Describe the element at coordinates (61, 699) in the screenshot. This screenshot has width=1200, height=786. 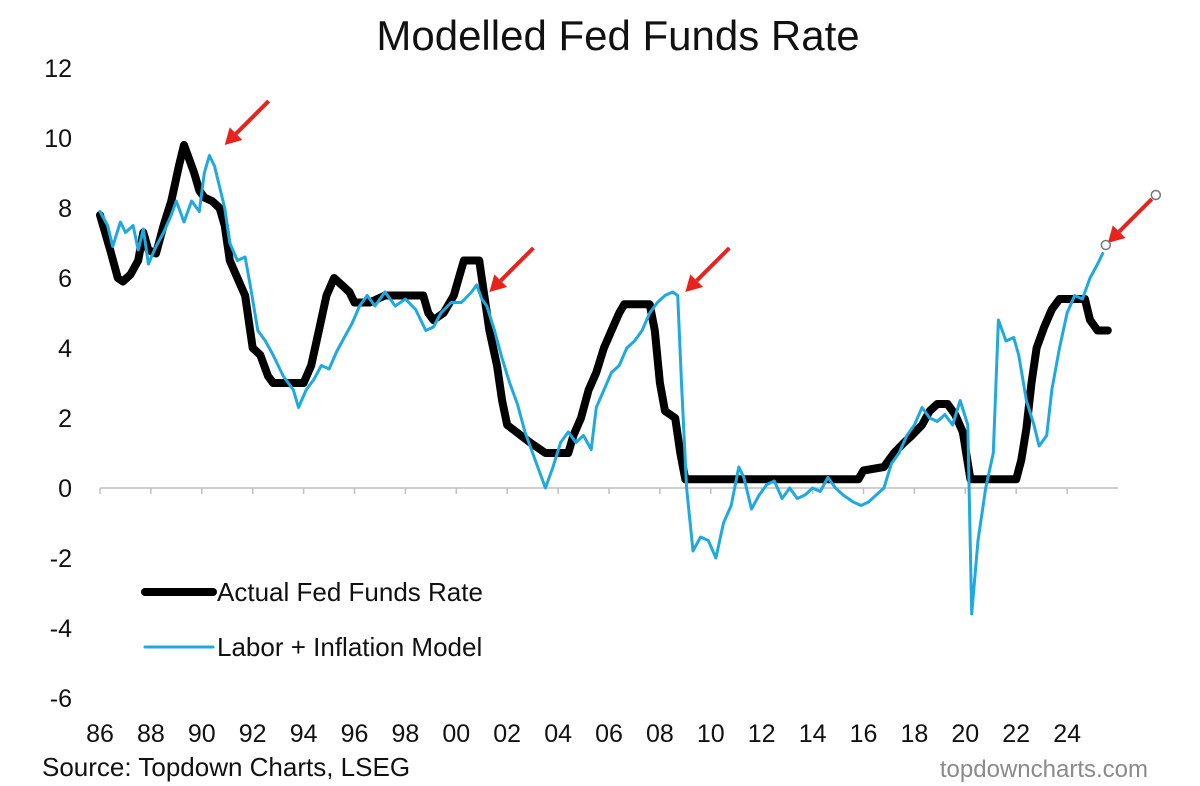
I see `y-tick-label: -6` at that location.